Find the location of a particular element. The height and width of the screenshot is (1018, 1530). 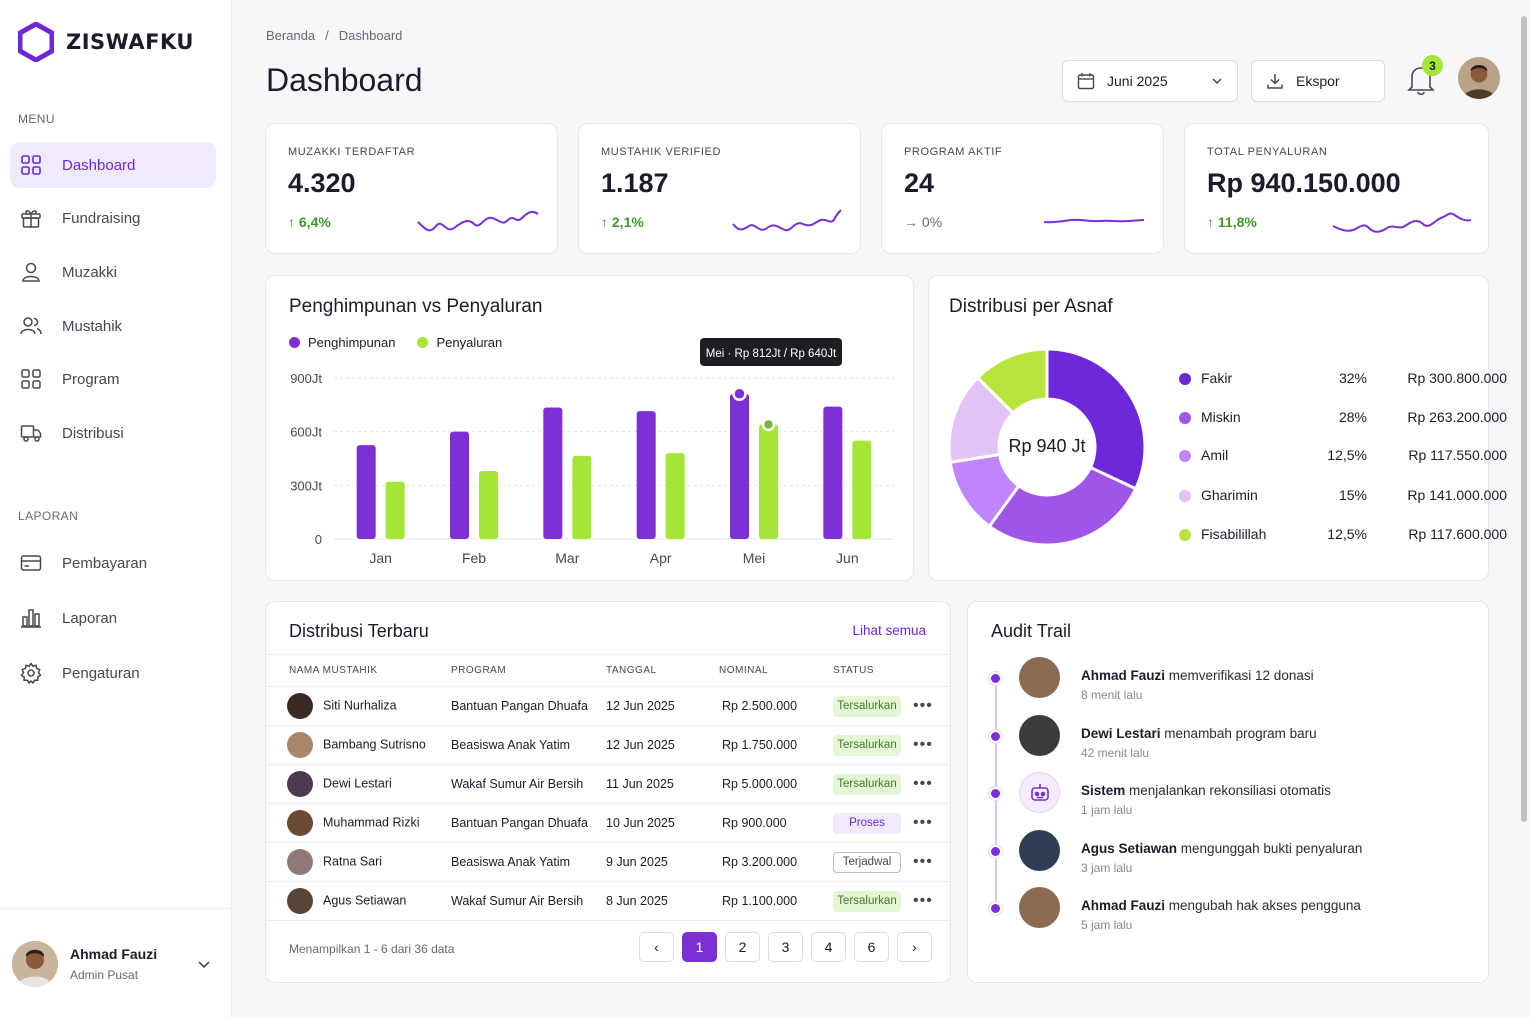

mustahik-name: Ratna Sari is located at coordinates (353, 861).